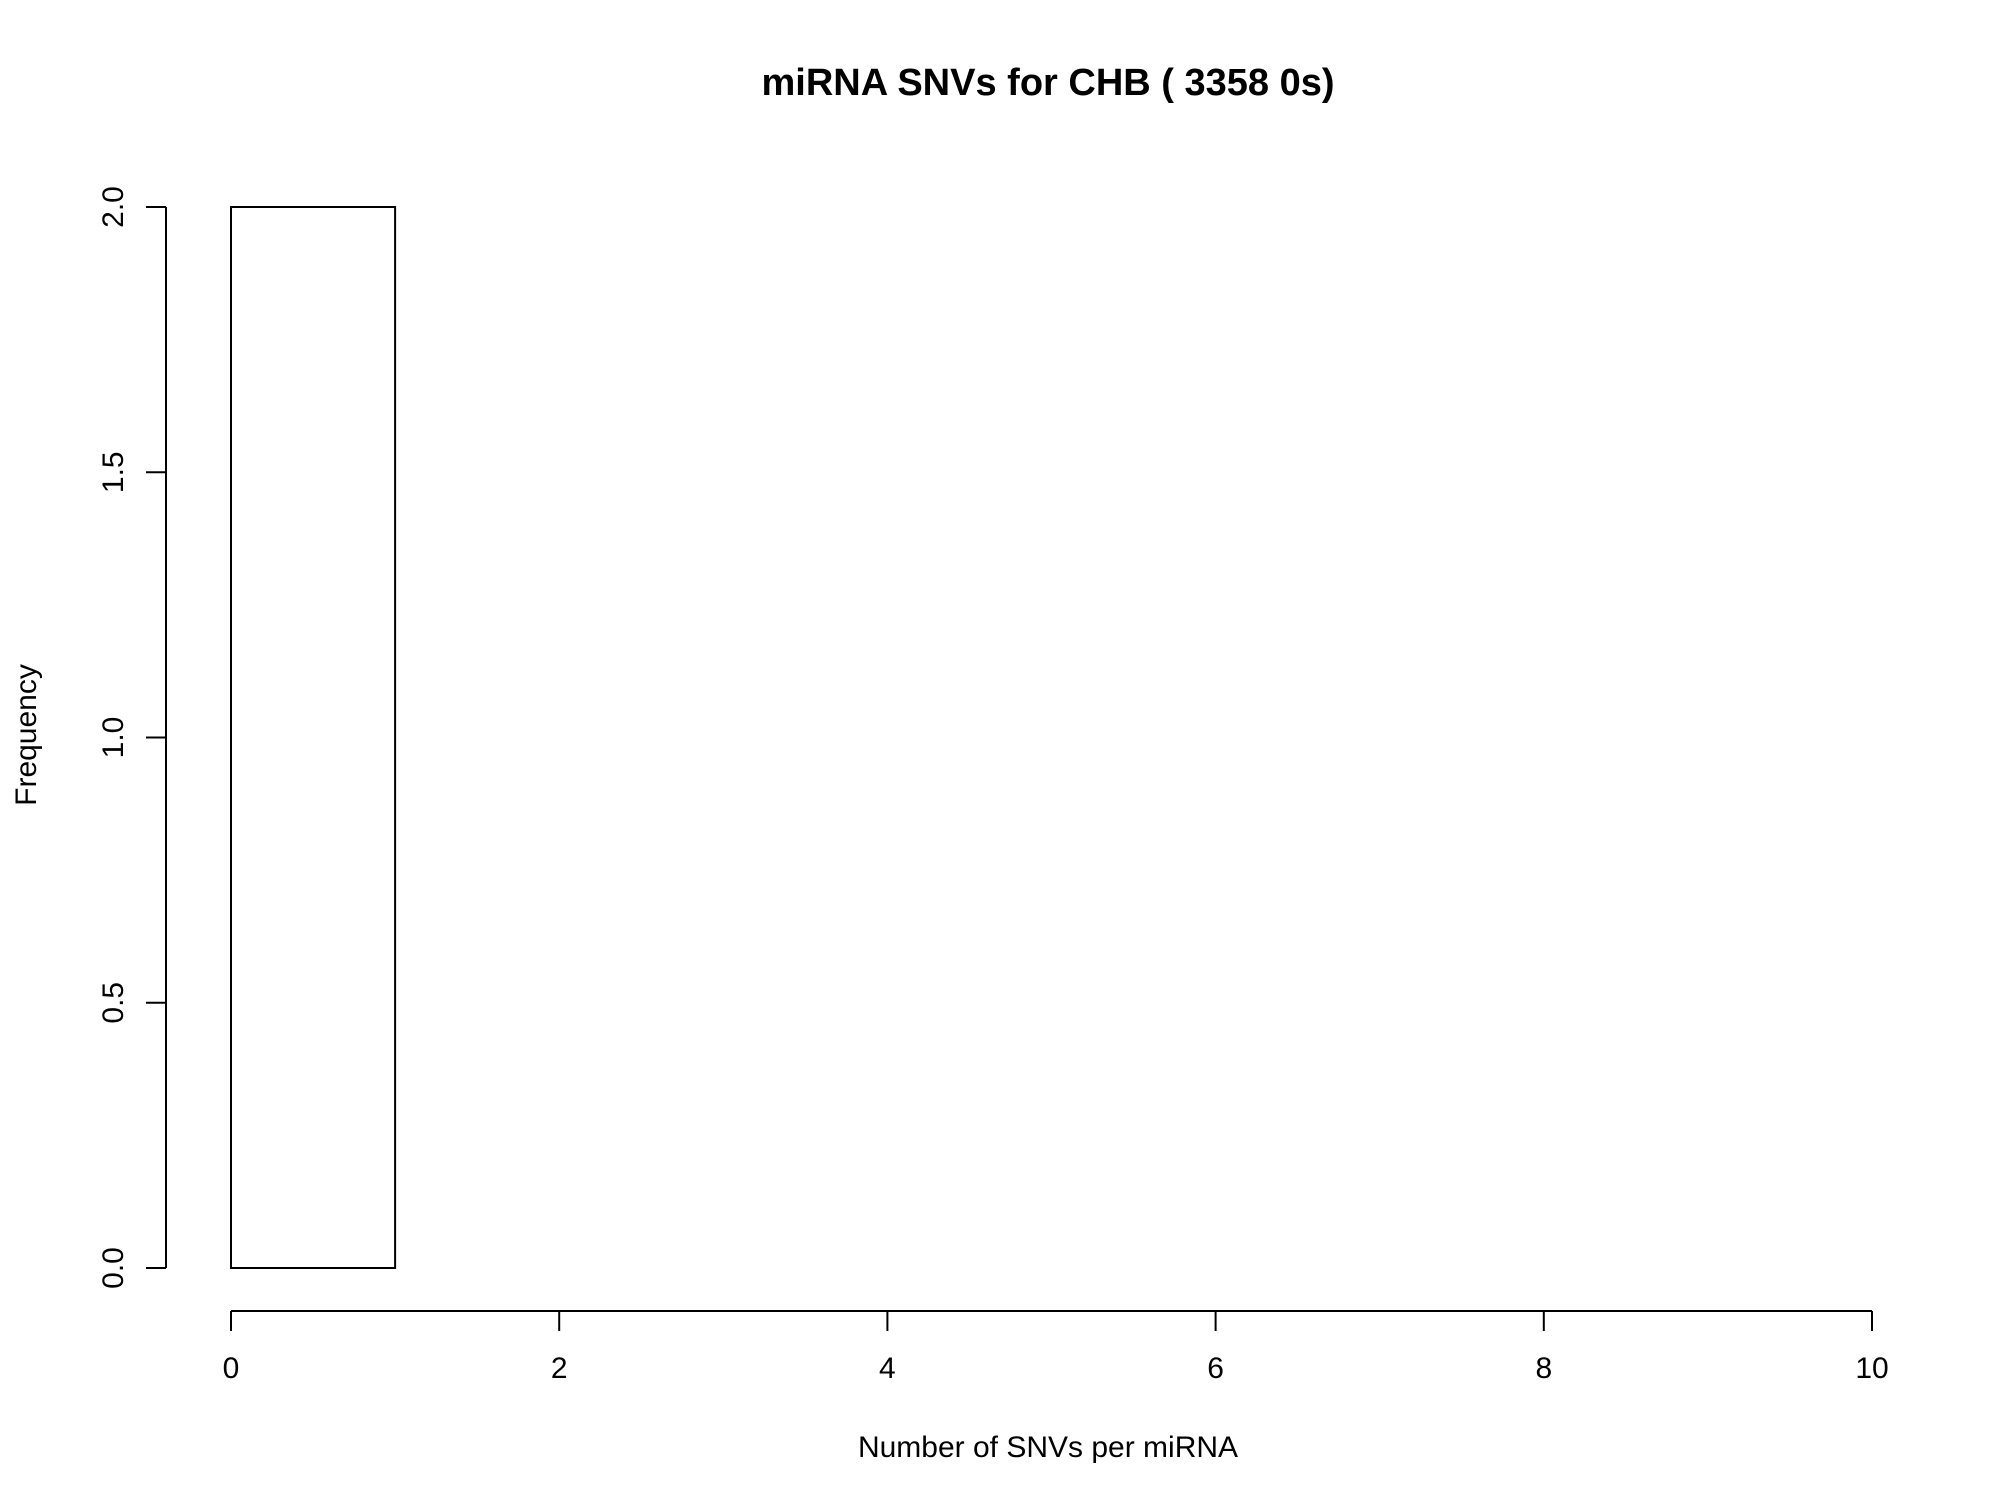 Image resolution: width=2000 pixels, height=1500 pixels. I want to click on x-tick-label: 2, so click(559, 1368).